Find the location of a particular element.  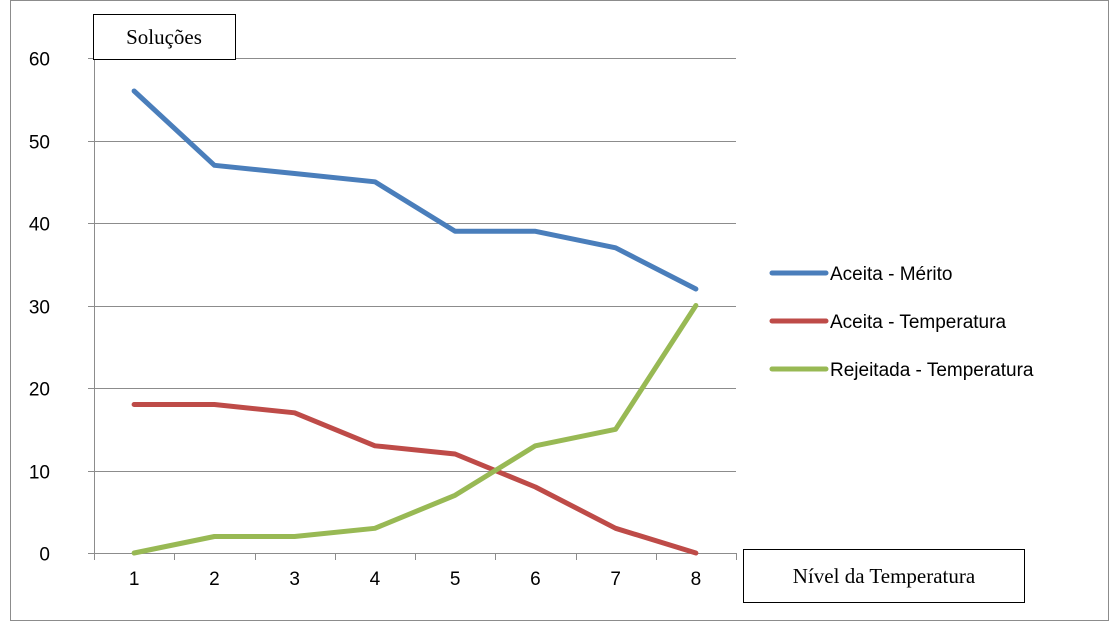

legend-label: Aceita - Mérito is located at coordinates (891, 274).